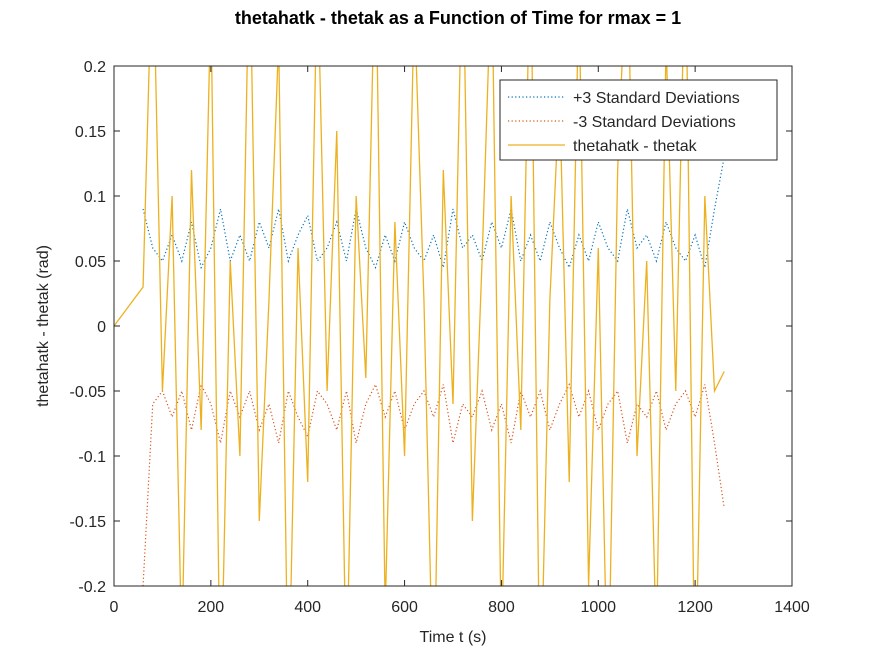 Image resolution: width=875 pixels, height=656 pixels. I want to click on legend-label: +3 Standard Deviations, so click(656, 98).